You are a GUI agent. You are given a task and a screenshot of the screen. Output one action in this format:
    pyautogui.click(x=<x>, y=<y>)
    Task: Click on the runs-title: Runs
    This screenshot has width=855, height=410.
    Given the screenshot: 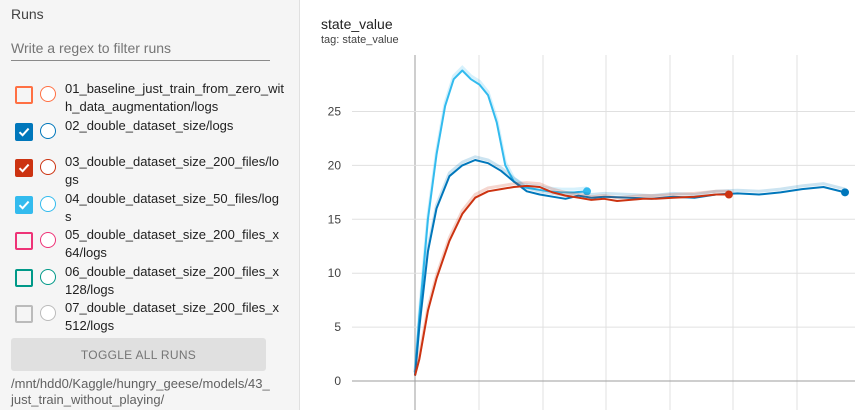 What is the action you would take?
    pyautogui.click(x=27, y=14)
    